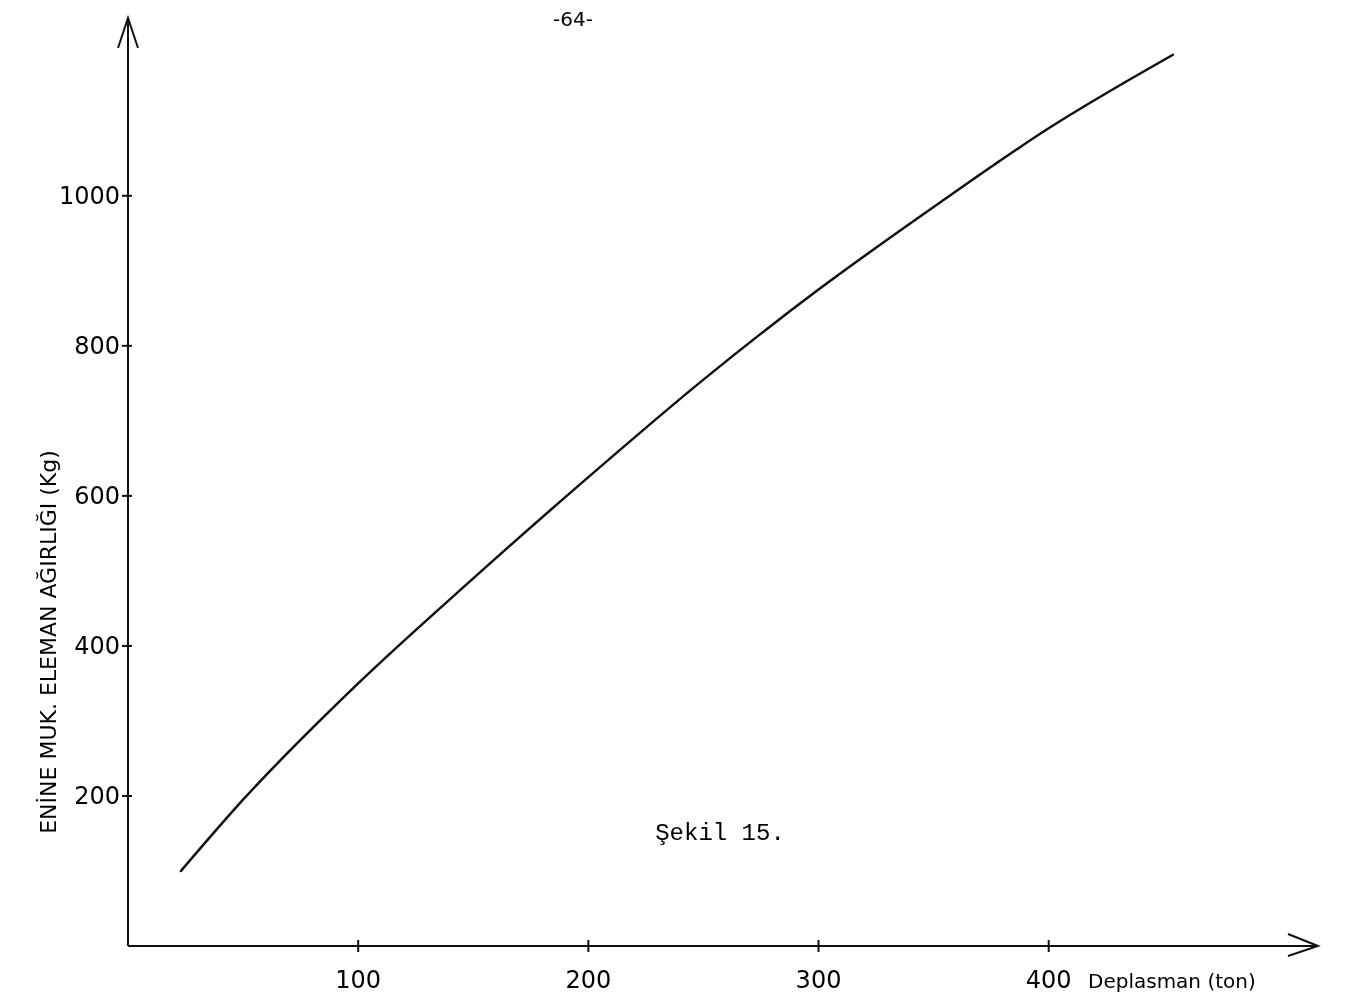 This screenshot has width=1354, height=993. I want to click on y-tick-label: 200, so click(97, 795).